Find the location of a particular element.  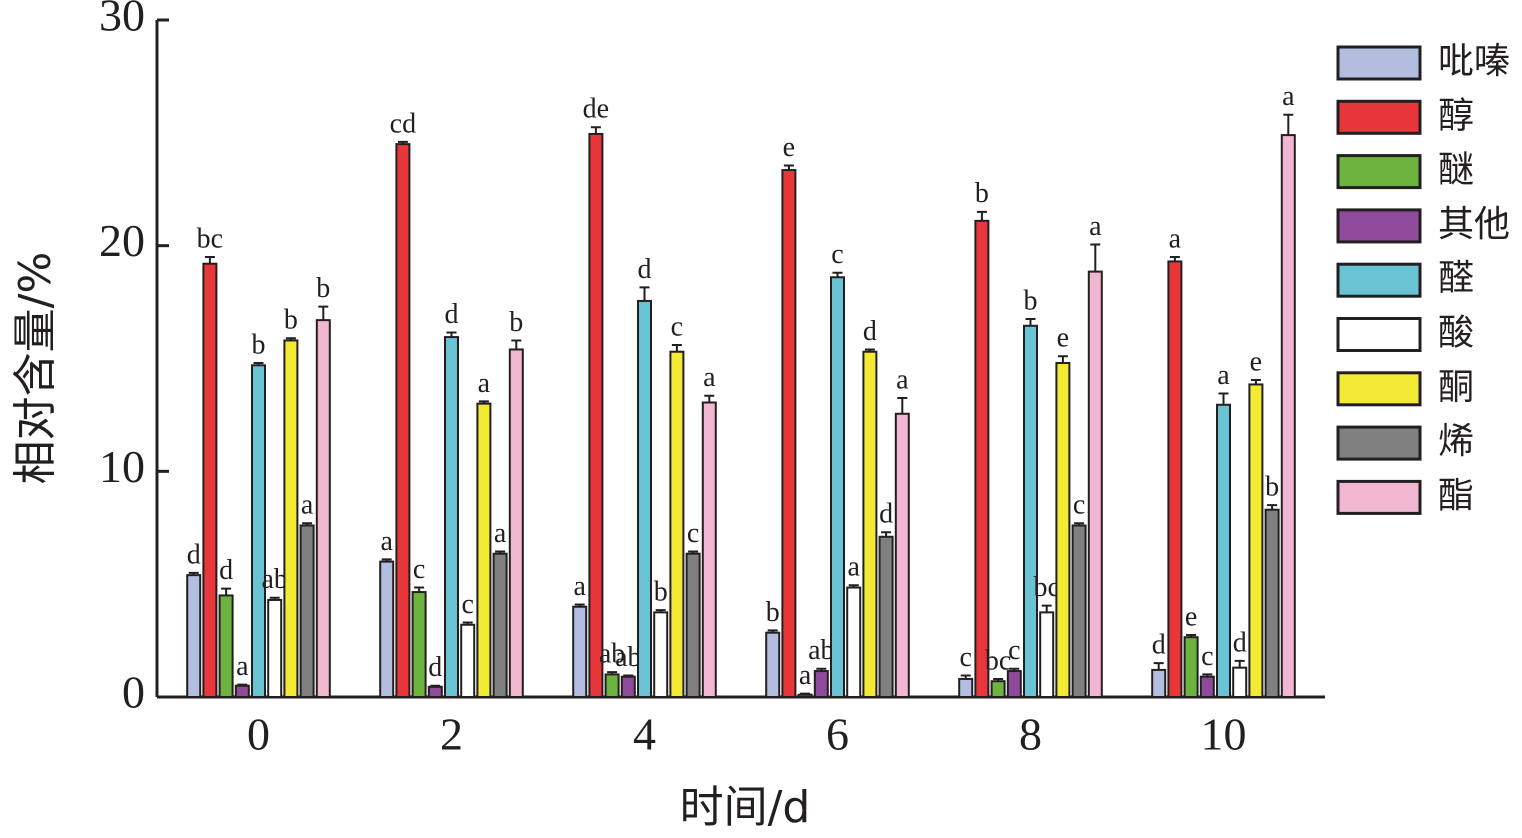

legend-label: 其他 is located at coordinates (1474, 224).